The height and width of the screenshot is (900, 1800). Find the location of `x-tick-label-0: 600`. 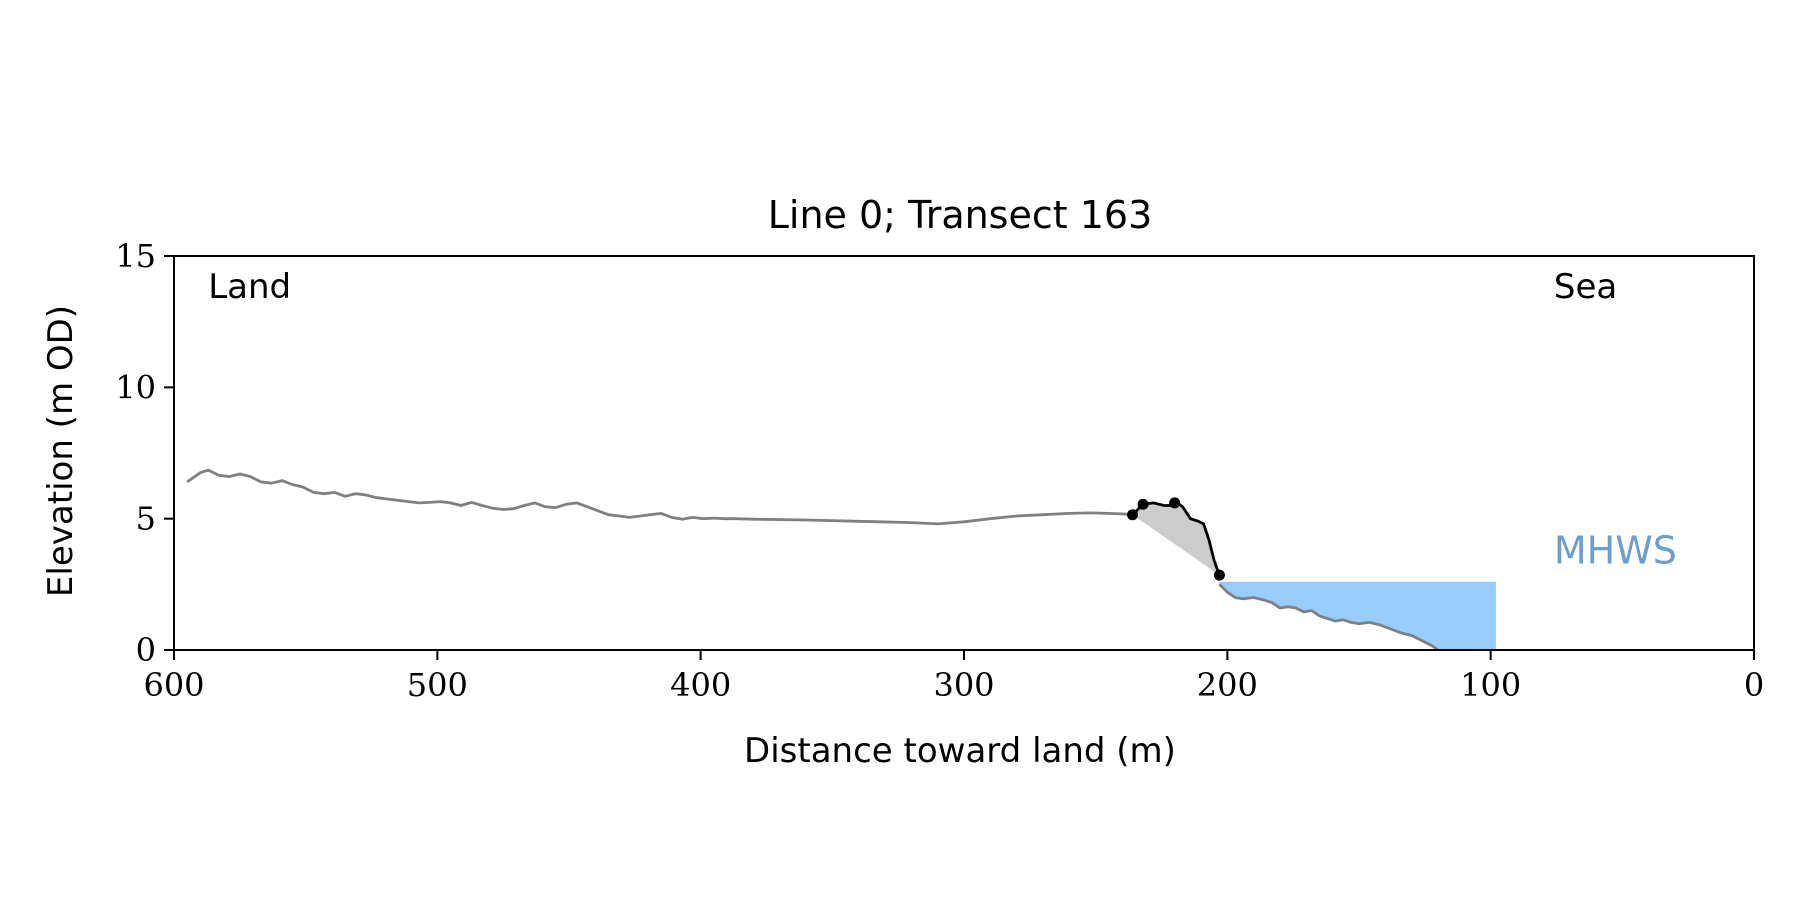

x-tick-label-0: 600 is located at coordinates (173, 685).